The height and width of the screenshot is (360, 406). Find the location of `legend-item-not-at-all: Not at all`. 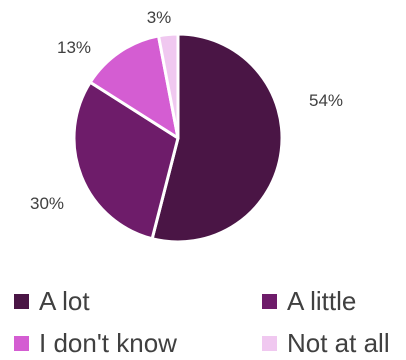

legend-item-not-at-all: Not at all is located at coordinates (326, 343).